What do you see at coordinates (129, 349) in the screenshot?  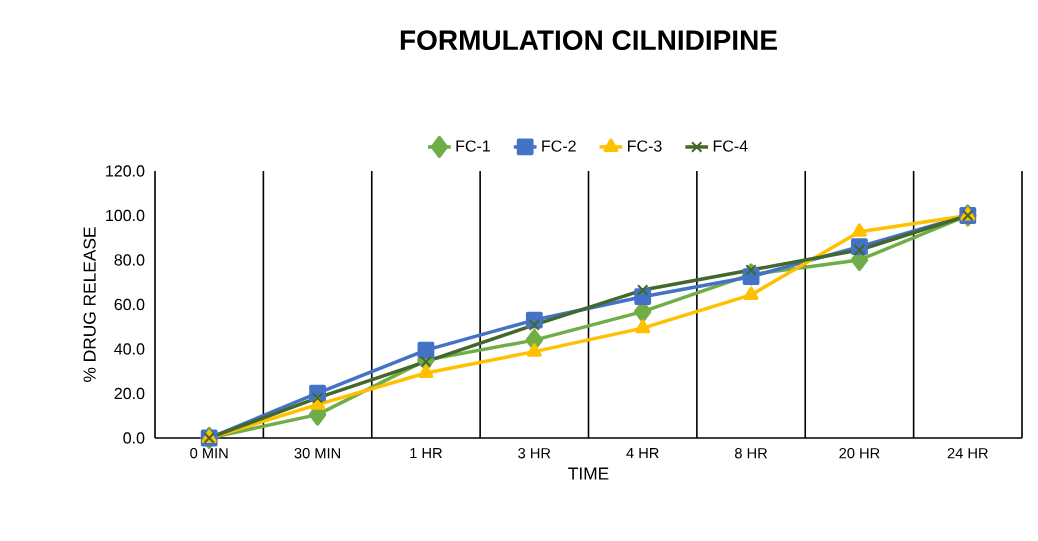 I see `y-tick-label: 40.0` at bounding box center [129, 349].